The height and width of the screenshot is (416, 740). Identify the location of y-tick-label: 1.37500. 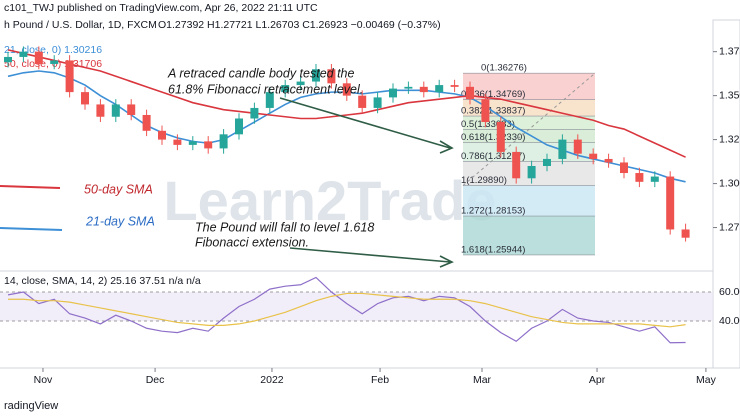
(729, 51).